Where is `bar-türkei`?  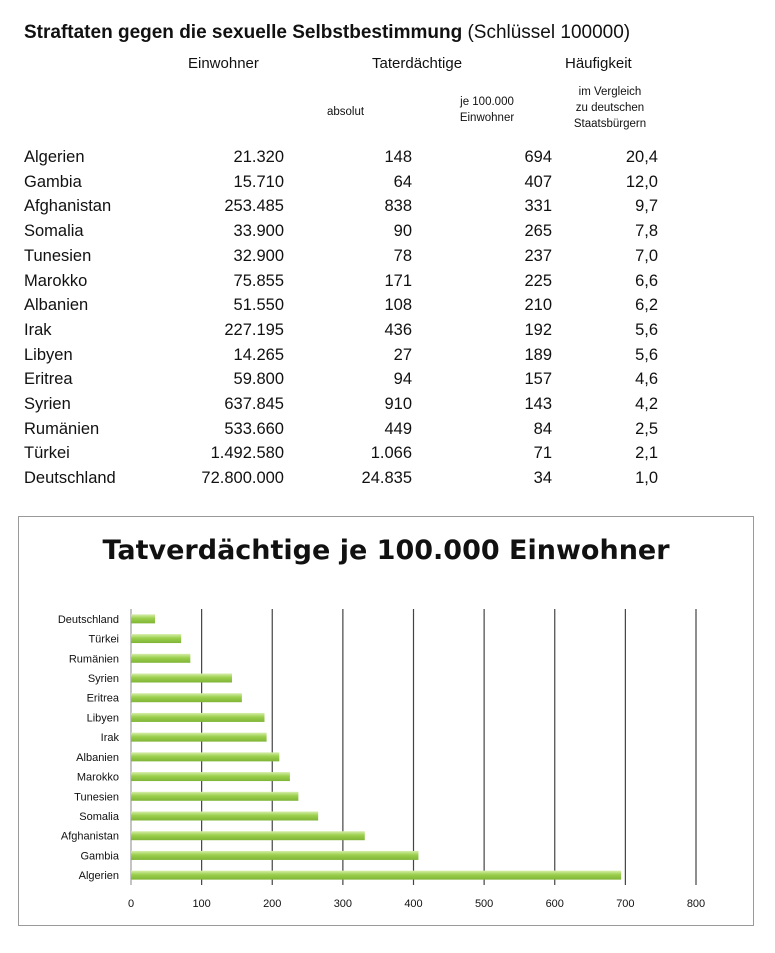 bar-türkei is located at coordinates (156, 639).